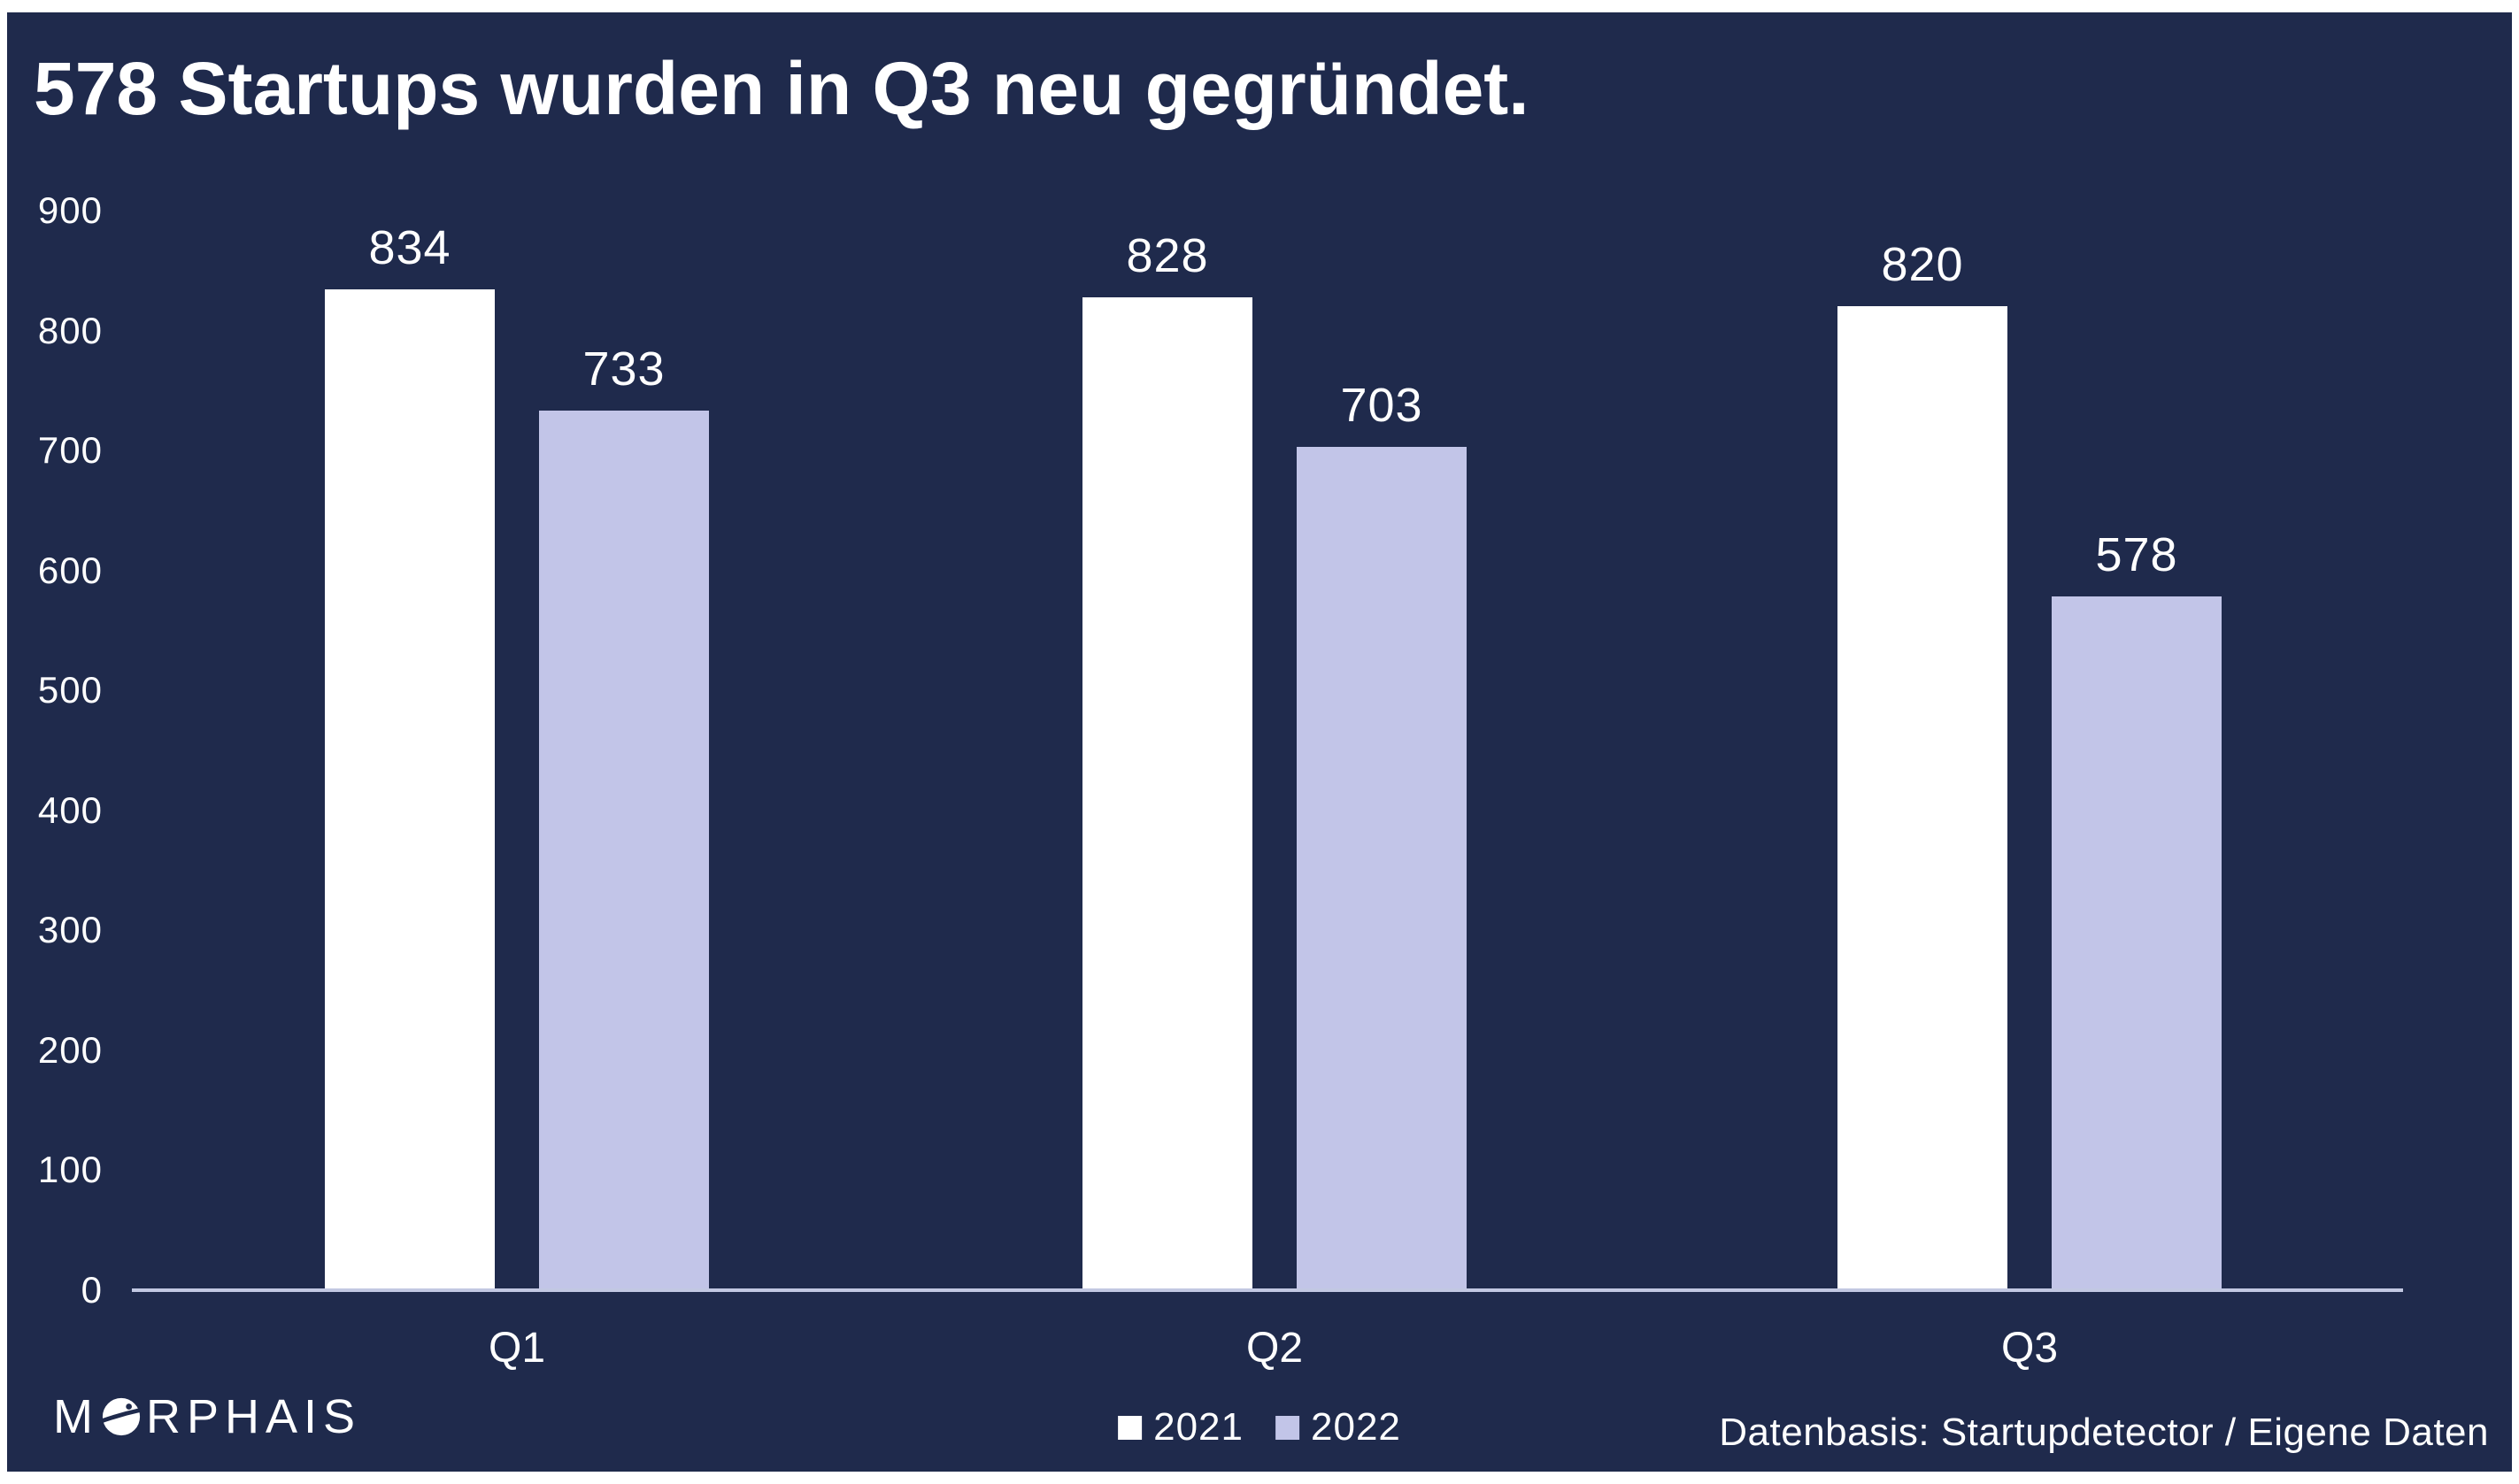  I want to click on logo-letter-m: M, so click(76, 1416).